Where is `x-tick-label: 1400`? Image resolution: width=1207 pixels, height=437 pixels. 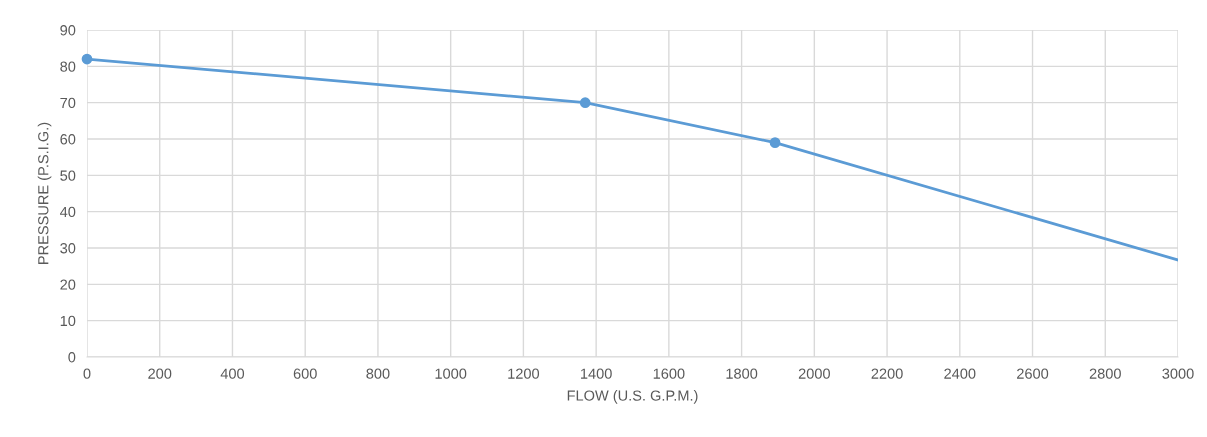
x-tick-label: 1400 is located at coordinates (596, 373).